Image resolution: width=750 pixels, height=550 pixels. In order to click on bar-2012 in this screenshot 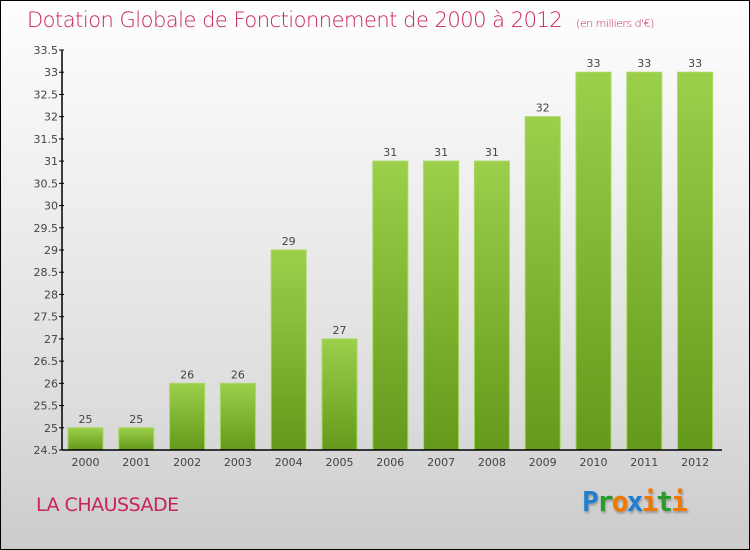, I will do `click(695, 261)`.